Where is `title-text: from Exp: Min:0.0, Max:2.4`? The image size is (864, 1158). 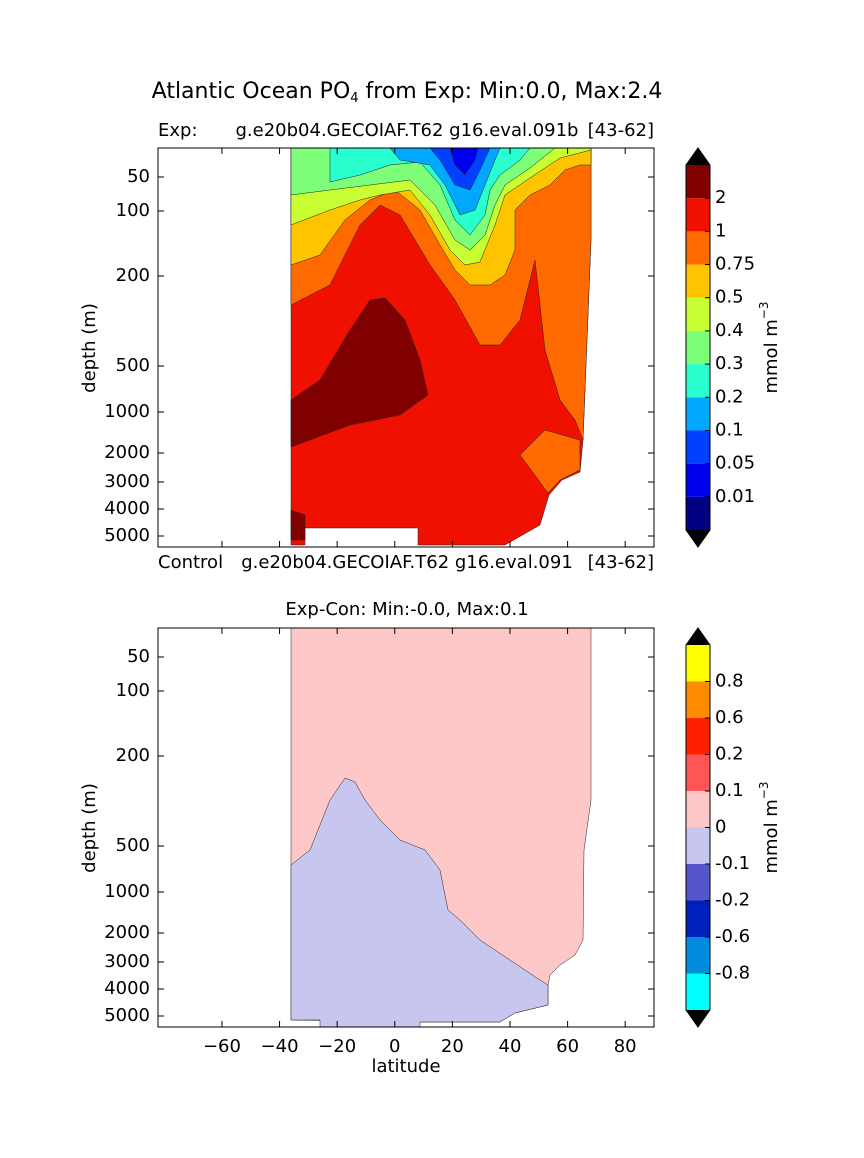 title-text: from Exp: Min:0.0, Max:2.4 is located at coordinates (511, 91).